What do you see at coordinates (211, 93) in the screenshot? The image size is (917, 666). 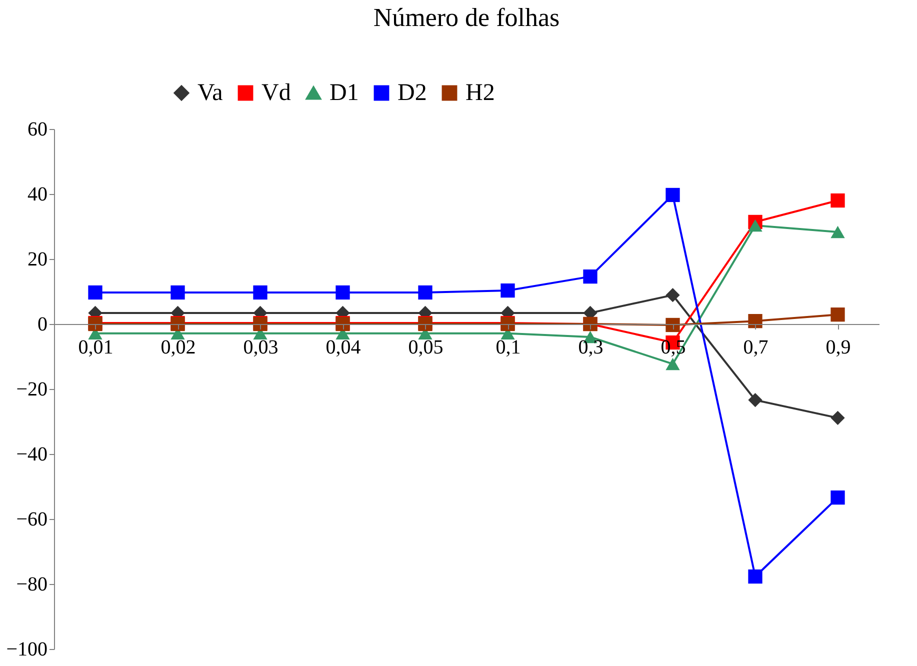 I see `legend-label: Va` at bounding box center [211, 93].